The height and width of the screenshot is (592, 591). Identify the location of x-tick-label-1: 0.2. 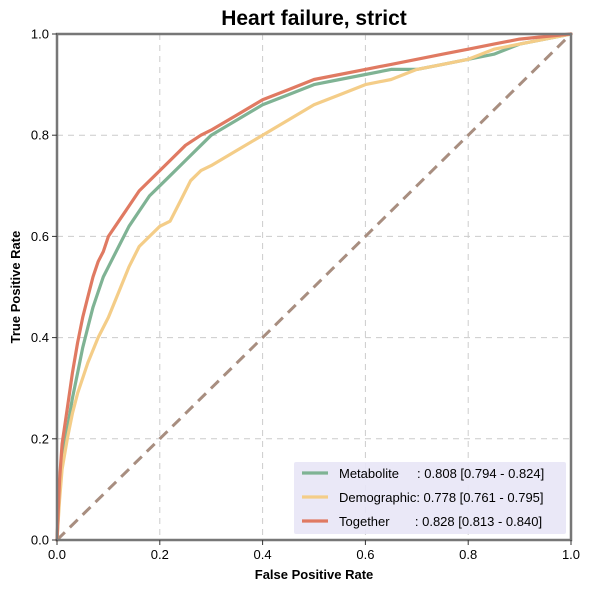
(160, 554).